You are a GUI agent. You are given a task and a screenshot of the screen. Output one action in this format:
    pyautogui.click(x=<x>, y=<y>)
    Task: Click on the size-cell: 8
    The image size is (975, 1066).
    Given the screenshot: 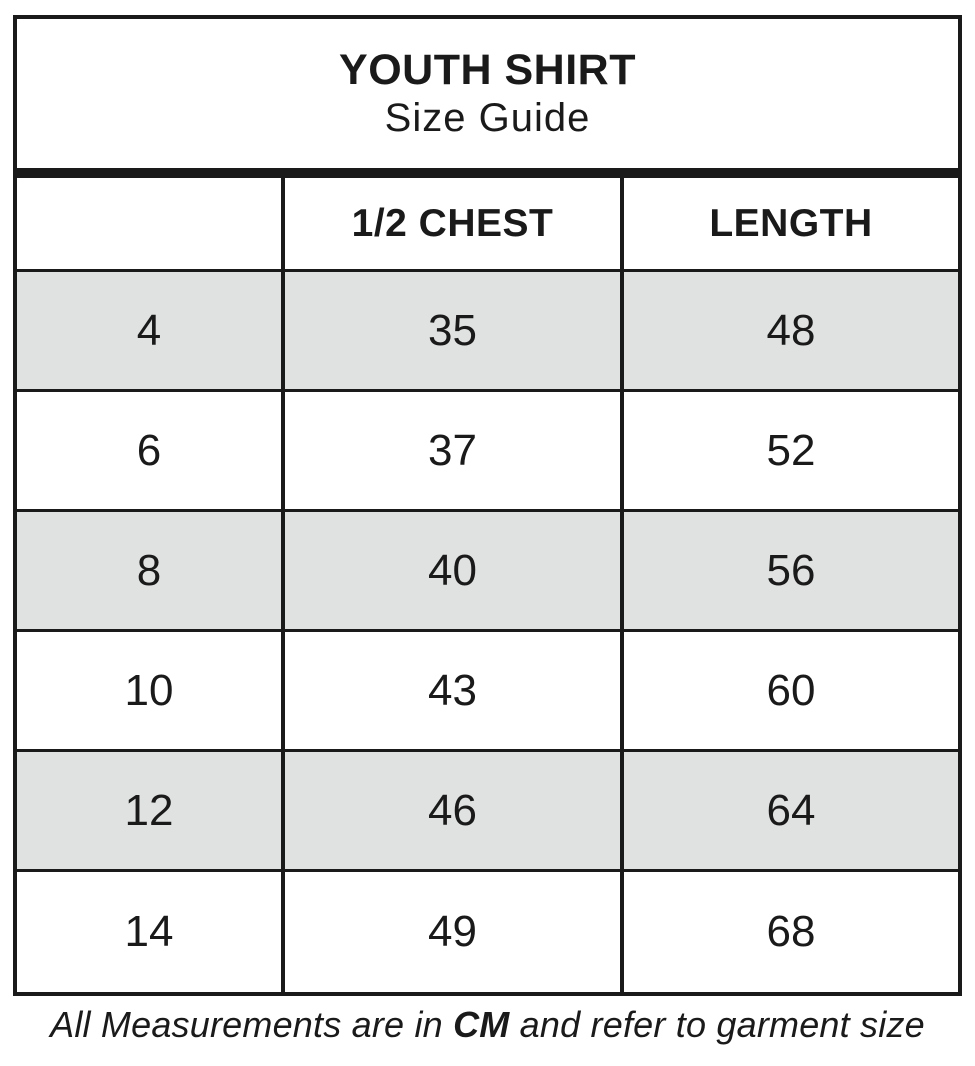 What is the action you would take?
    pyautogui.click(x=151, y=570)
    